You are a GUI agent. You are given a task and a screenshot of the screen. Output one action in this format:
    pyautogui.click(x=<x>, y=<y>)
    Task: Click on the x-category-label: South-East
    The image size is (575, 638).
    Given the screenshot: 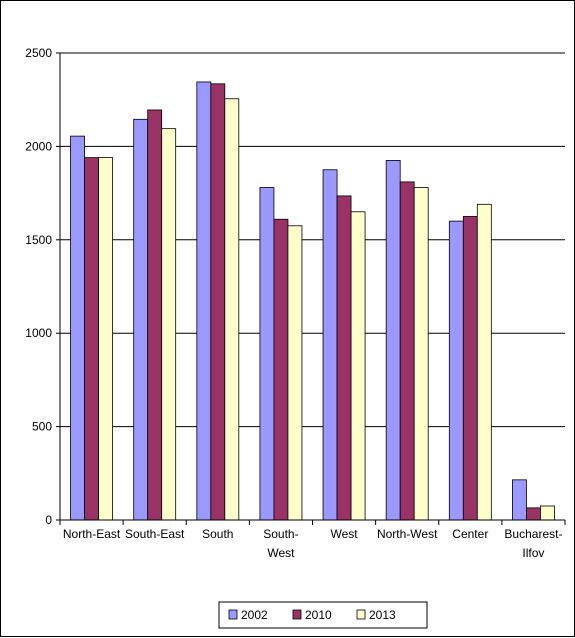 What is the action you would take?
    pyautogui.click(x=155, y=534)
    